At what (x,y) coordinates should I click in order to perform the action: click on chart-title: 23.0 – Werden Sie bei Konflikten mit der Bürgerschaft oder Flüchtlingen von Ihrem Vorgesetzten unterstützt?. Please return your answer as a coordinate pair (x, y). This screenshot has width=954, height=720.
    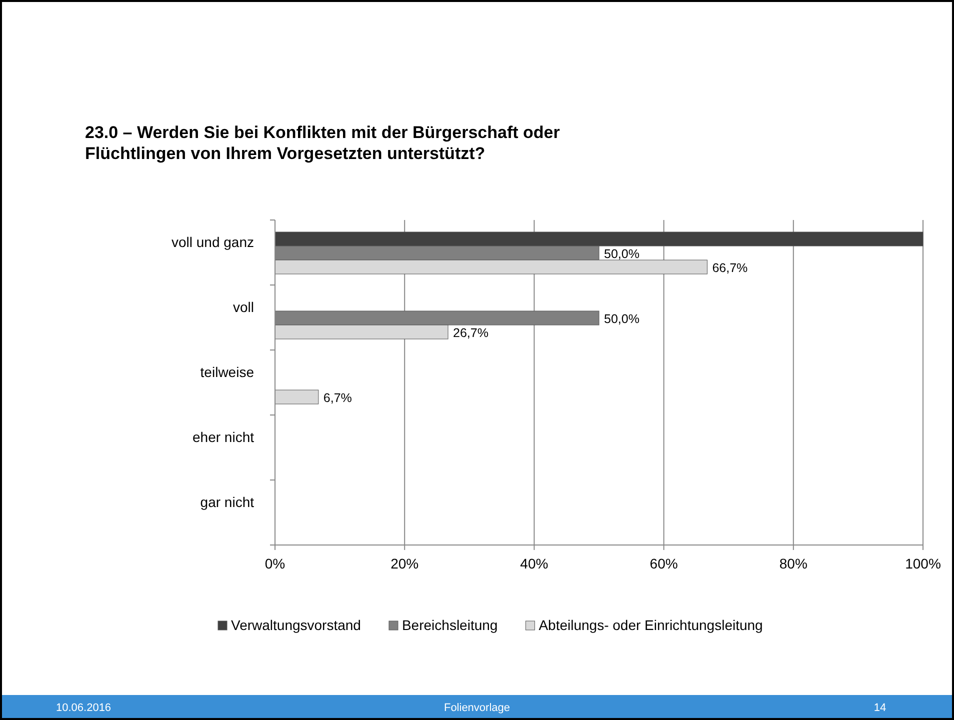
    Looking at the image, I should click on (322, 143).